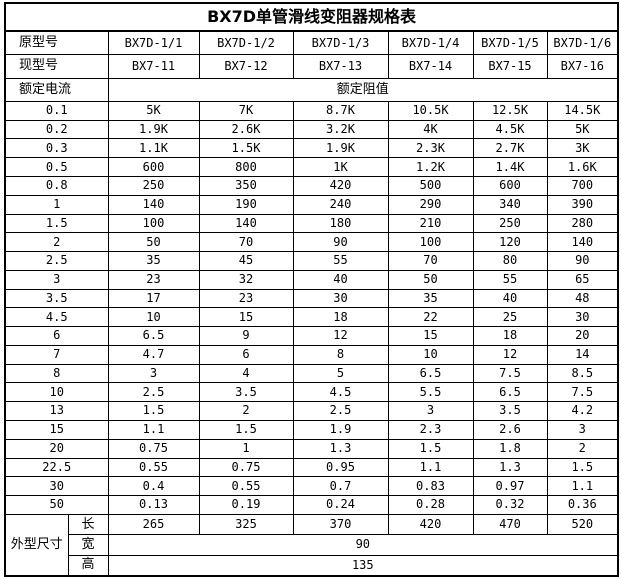  Describe the element at coordinates (340, 373) in the screenshot. I see `cell-resistance-value: 5` at that location.